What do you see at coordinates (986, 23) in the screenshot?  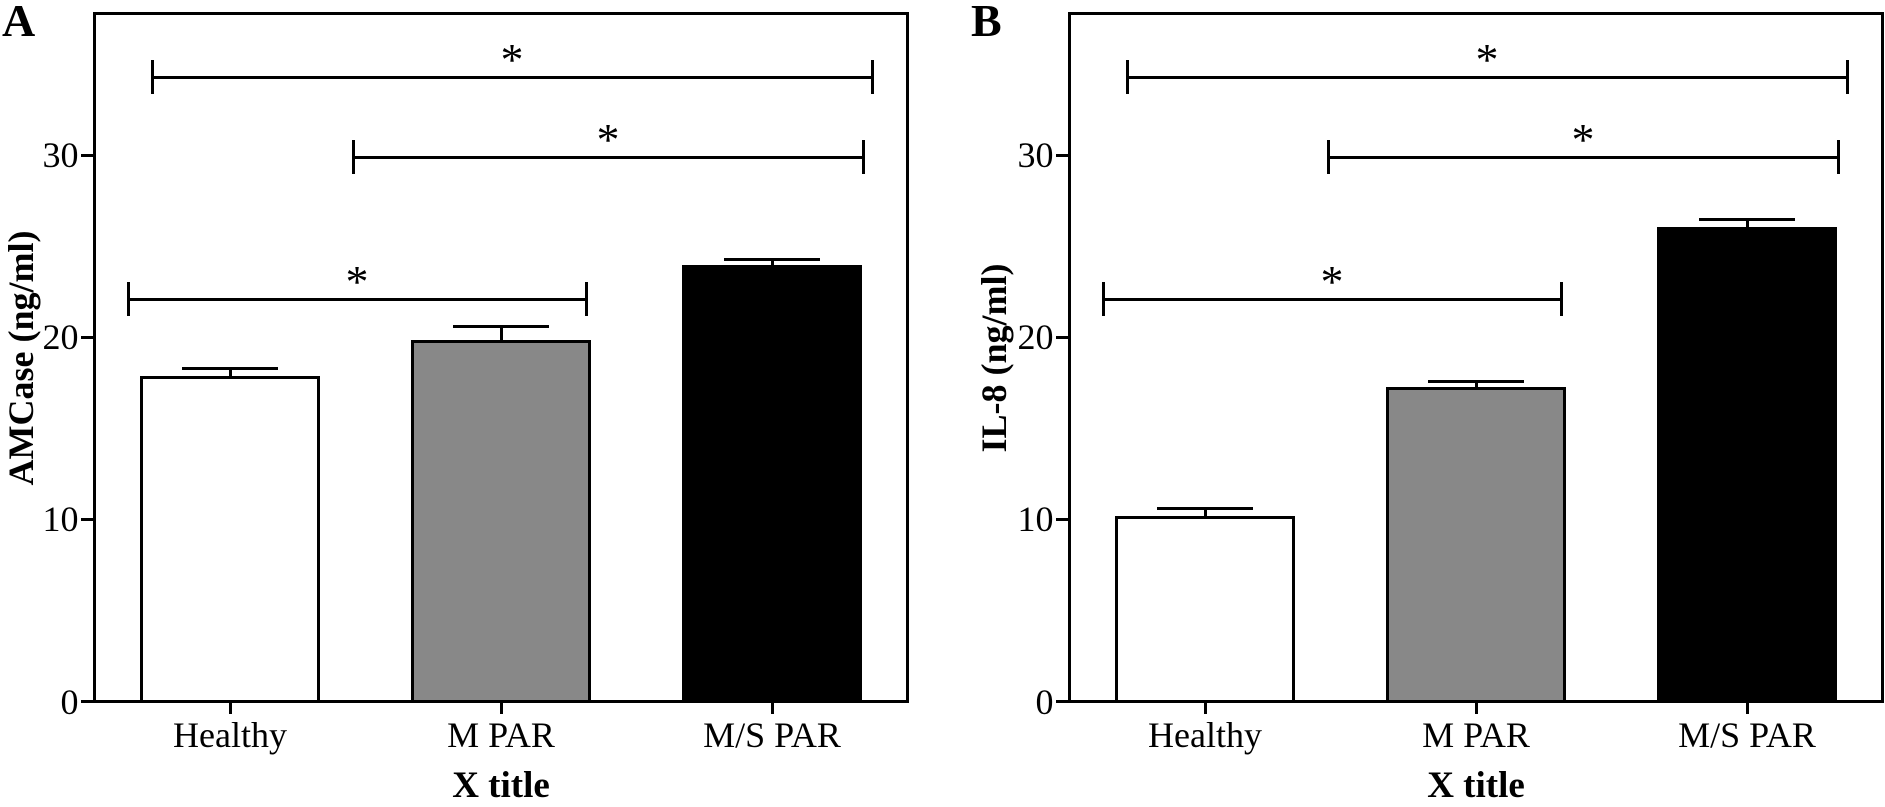 I see `panel-label: B` at bounding box center [986, 23].